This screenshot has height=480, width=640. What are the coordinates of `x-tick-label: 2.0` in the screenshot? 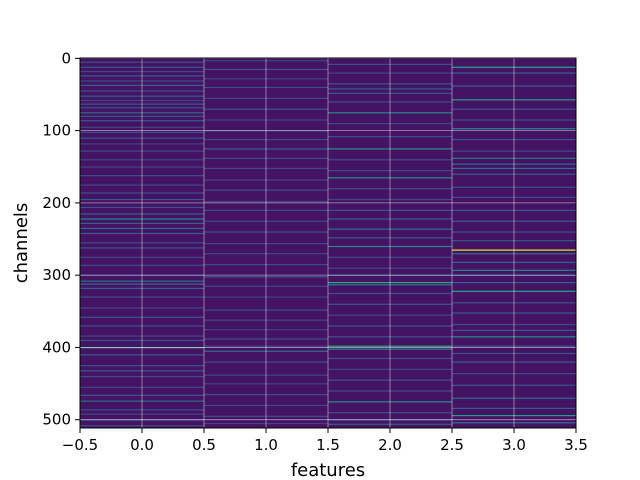 It's located at (390, 445).